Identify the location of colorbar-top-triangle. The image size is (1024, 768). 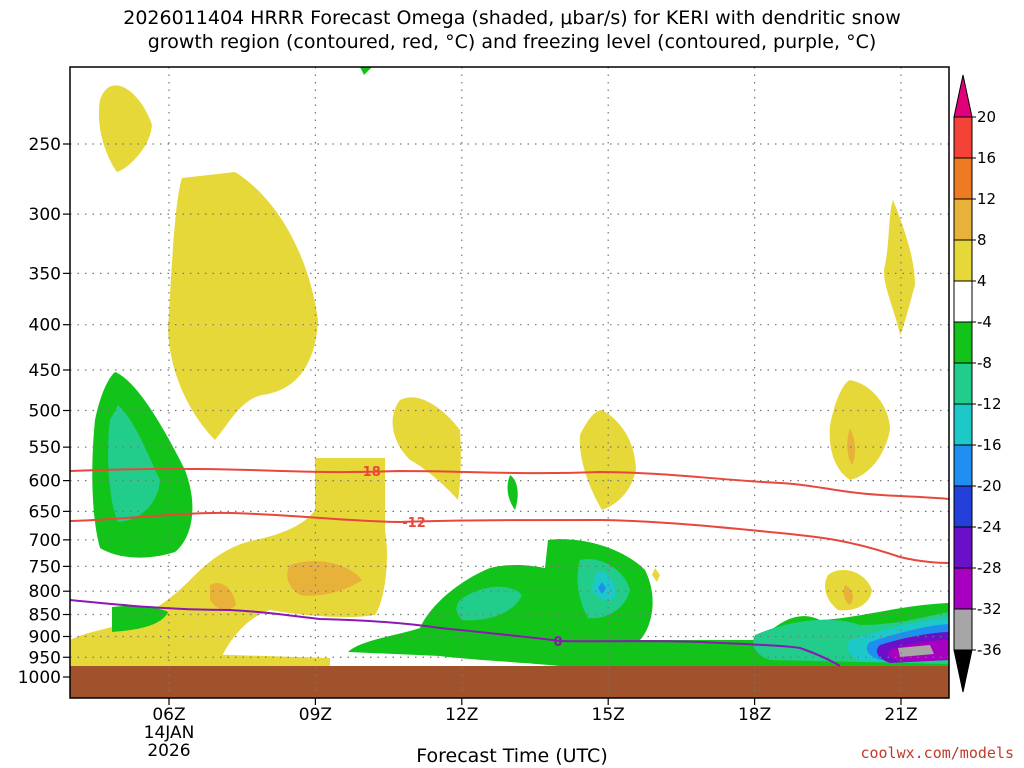
(963, 96).